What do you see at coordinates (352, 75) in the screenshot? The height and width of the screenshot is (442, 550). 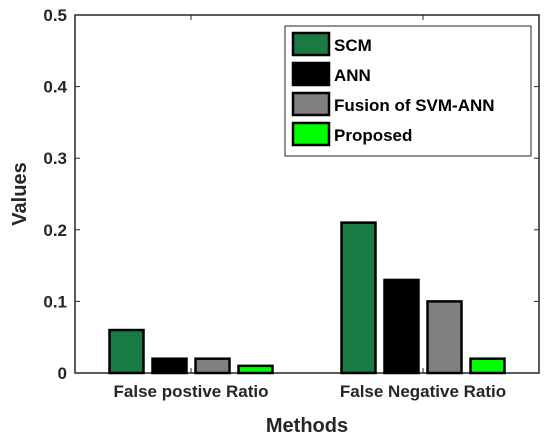 I see `legend-label-1: ANN` at bounding box center [352, 75].